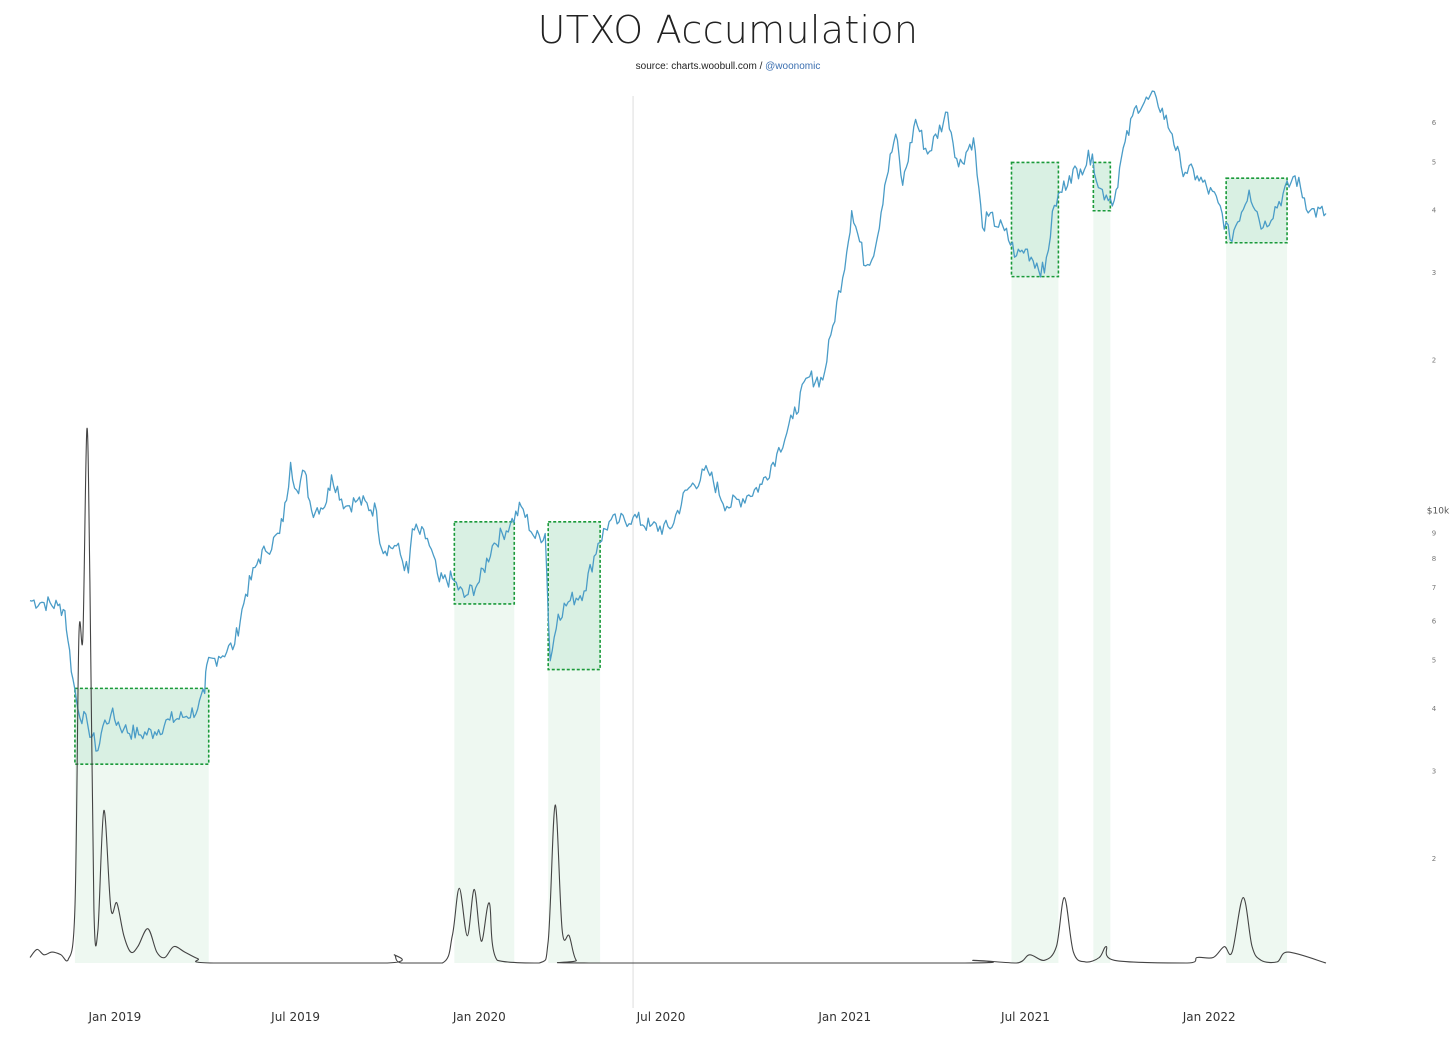  I want to click on x-tick-label: Jul 2019, so click(295, 1017).